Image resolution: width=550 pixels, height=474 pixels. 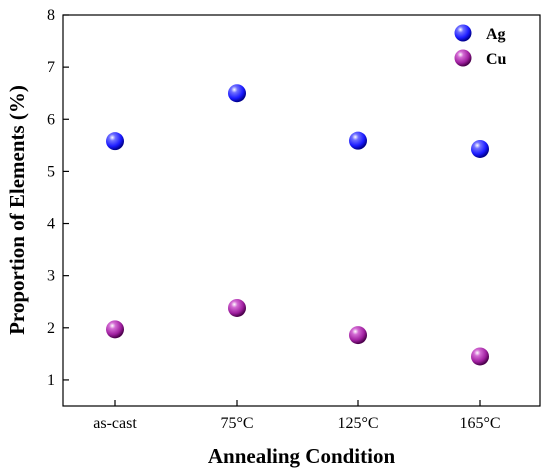 I want to click on legend-label-ag: Ag, so click(x=496, y=34).